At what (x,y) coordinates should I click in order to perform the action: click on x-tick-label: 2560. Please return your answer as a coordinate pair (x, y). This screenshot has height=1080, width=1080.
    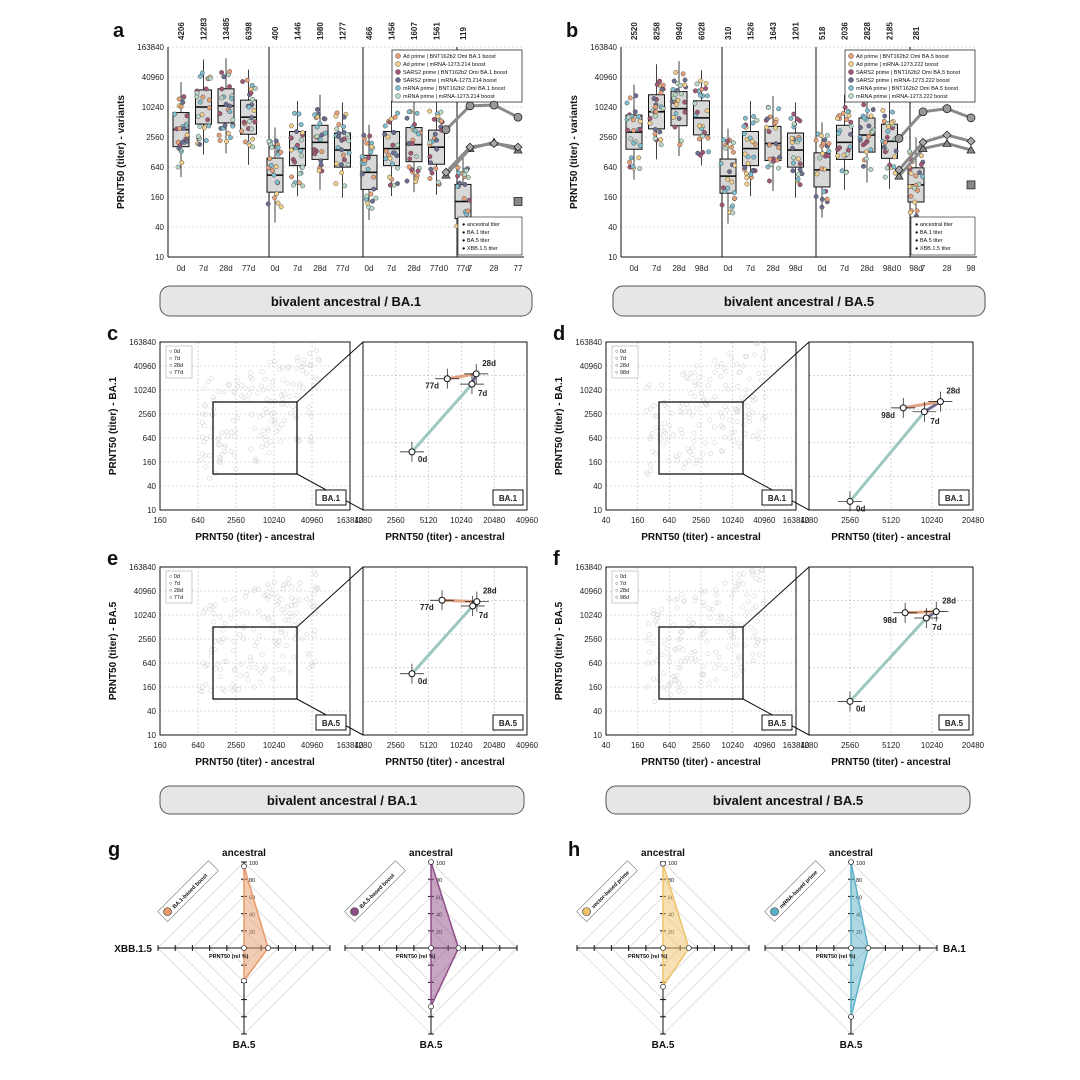
    Looking at the image, I should click on (236, 520).